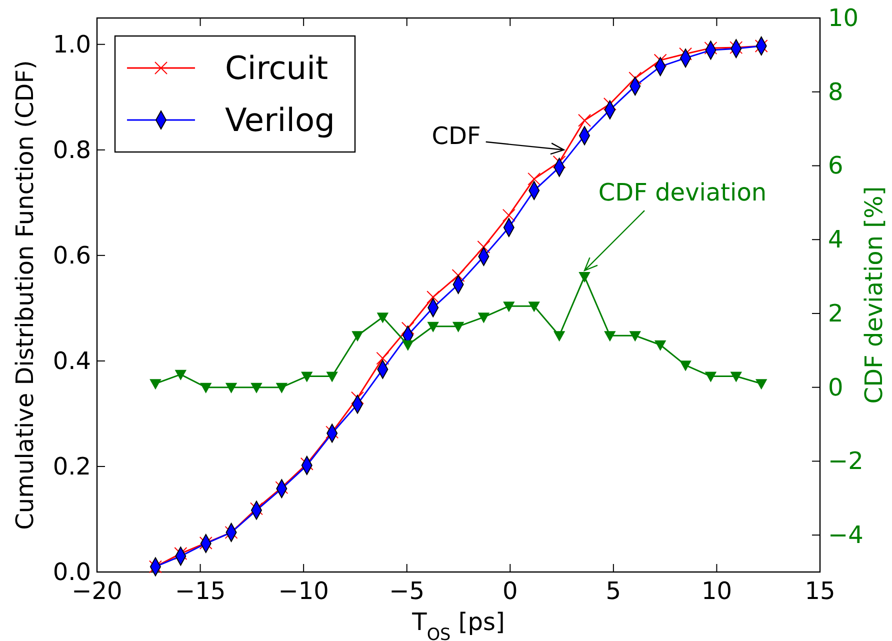 The height and width of the screenshot is (641, 892). What do you see at coordinates (836, 313) in the screenshot?
I see `y2-tick-label: 2` at bounding box center [836, 313].